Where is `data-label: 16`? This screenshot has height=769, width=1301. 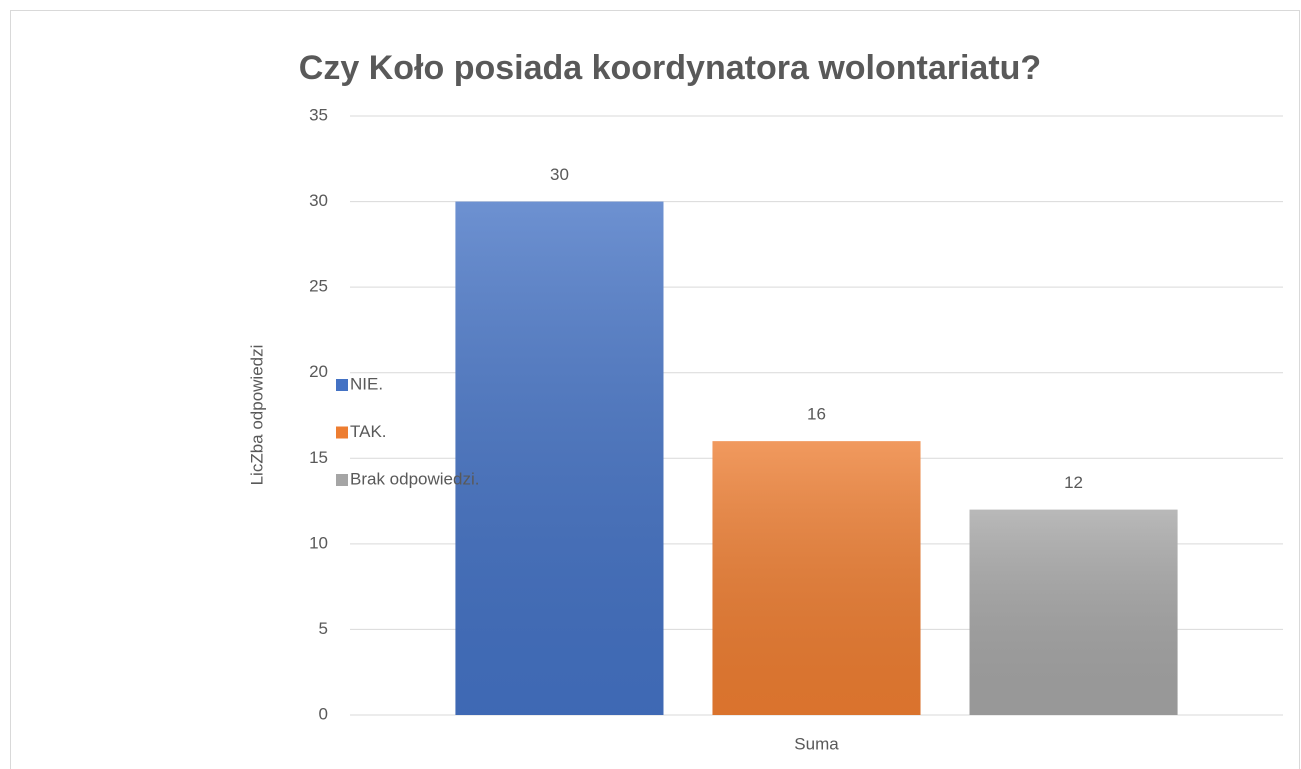 data-label: 16 is located at coordinates (816, 414).